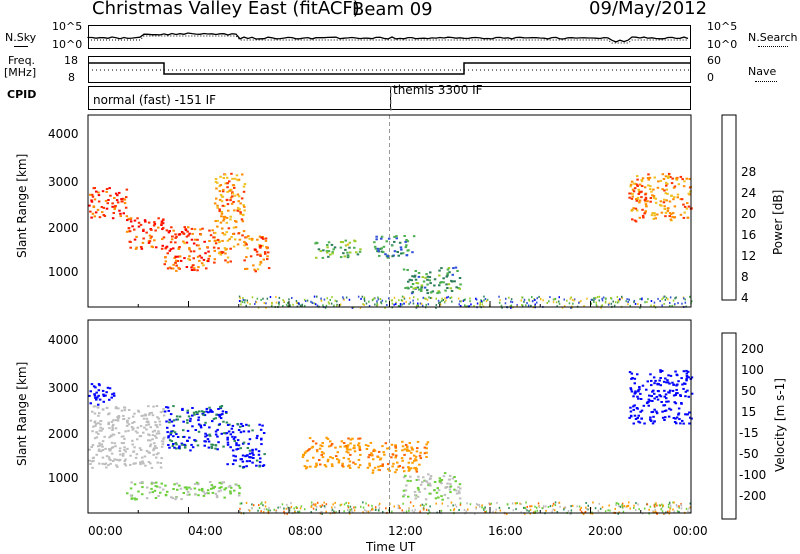 This screenshot has width=800, height=554. Describe the element at coordinates (389, 68) in the screenshot. I see `freq-line` at that location.